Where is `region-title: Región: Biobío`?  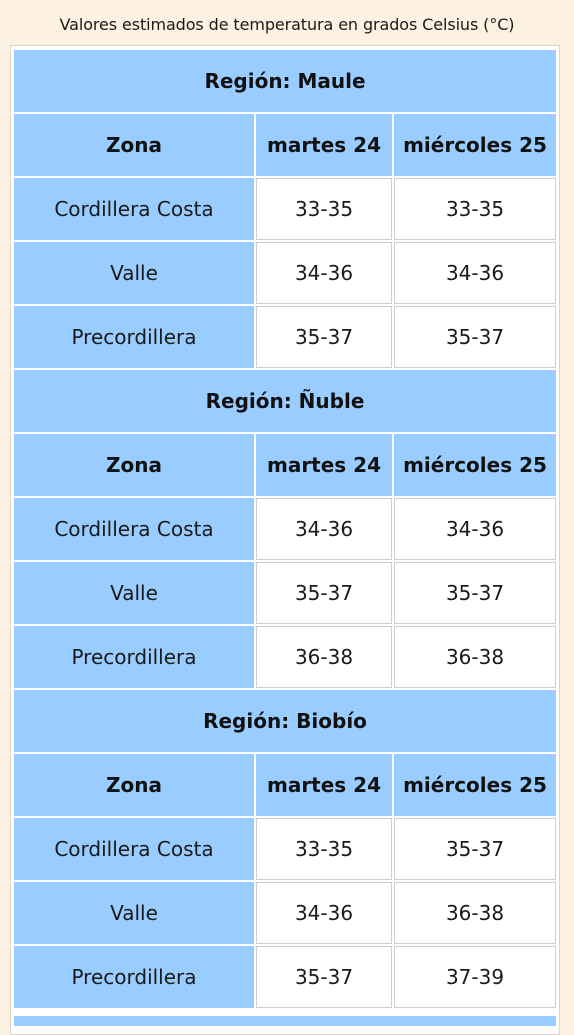 region-title: Región: Biobío is located at coordinates (285, 721).